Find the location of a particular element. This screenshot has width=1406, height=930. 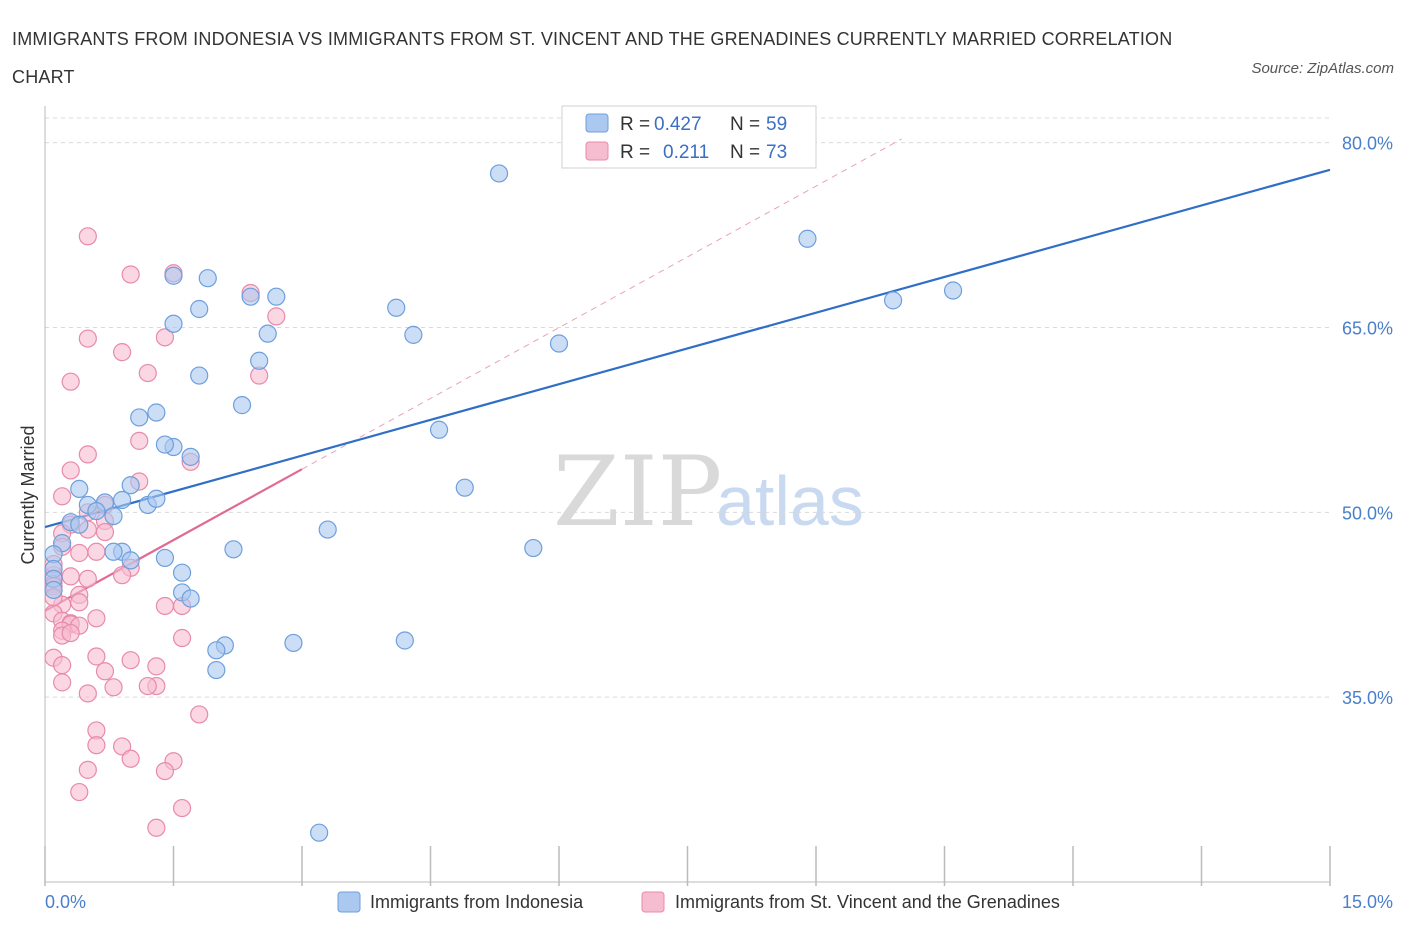

legend-n-label-1: N = is located at coordinates (745, 124).